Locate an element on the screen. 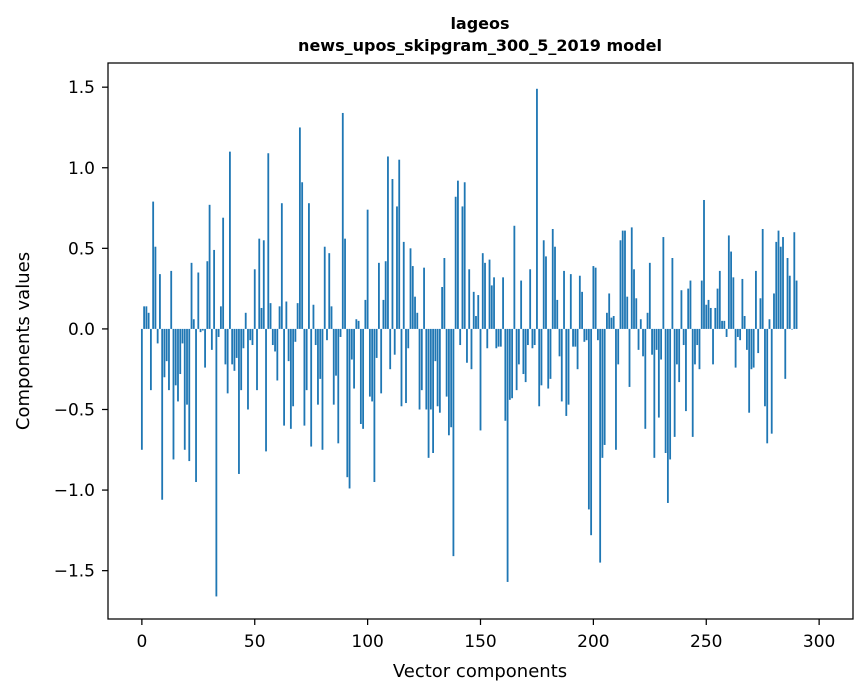  x-tick-label: 100 is located at coordinates (367, 642).